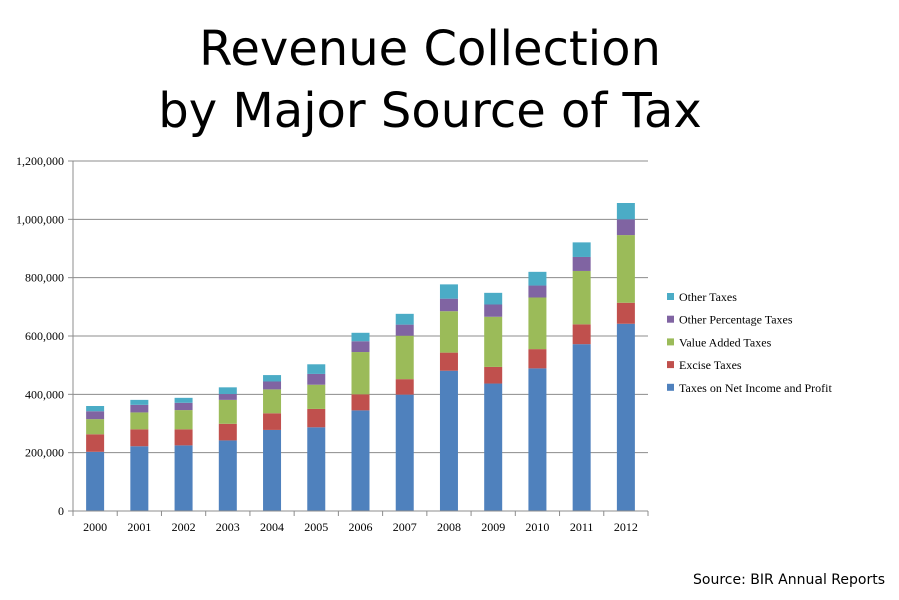 The image size is (899, 600). I want to click on legend-label: Other Taxes, so click(708, 297).